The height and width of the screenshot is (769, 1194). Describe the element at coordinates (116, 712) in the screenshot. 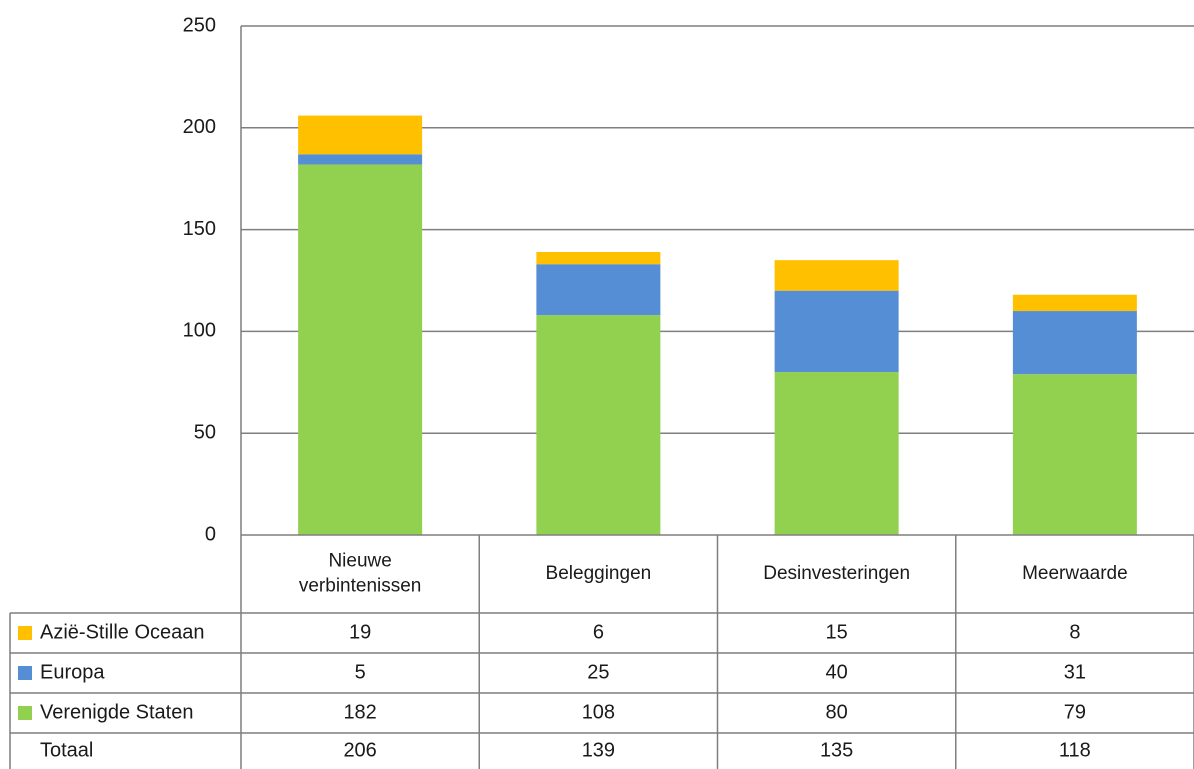

I see `legend-entry: Verenigde Staten` at that location.